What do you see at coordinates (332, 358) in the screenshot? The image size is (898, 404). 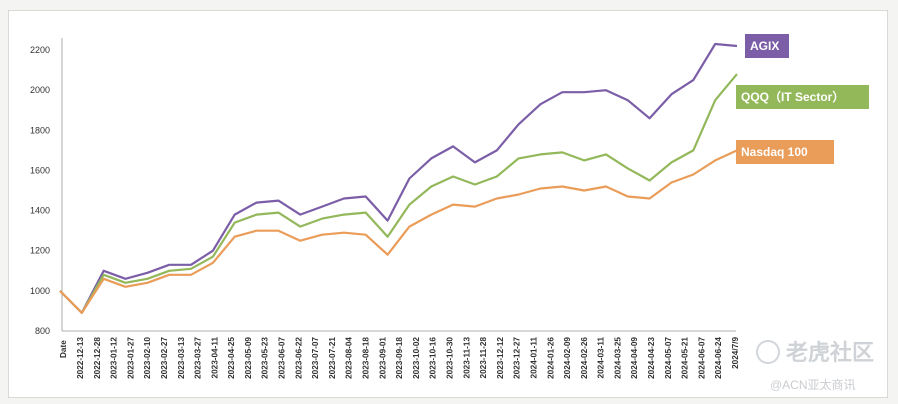 I see `x-tick-label: 2023-07-21` at bounding box center [332, 358].